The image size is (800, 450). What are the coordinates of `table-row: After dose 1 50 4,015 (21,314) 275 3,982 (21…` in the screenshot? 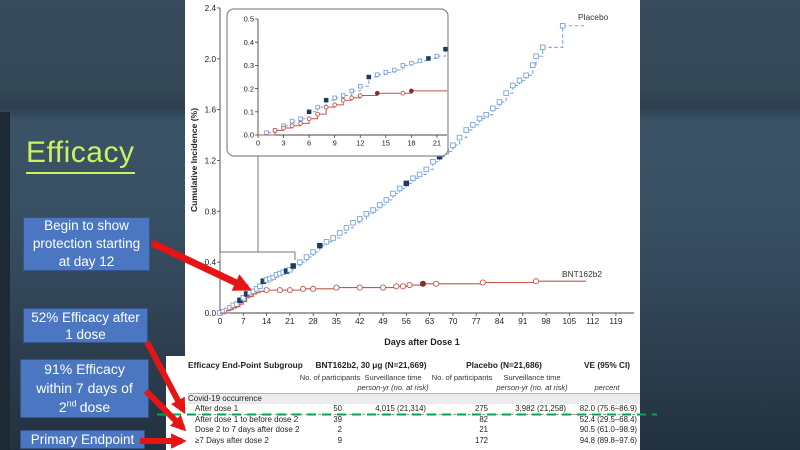 It's located at (414, 409).